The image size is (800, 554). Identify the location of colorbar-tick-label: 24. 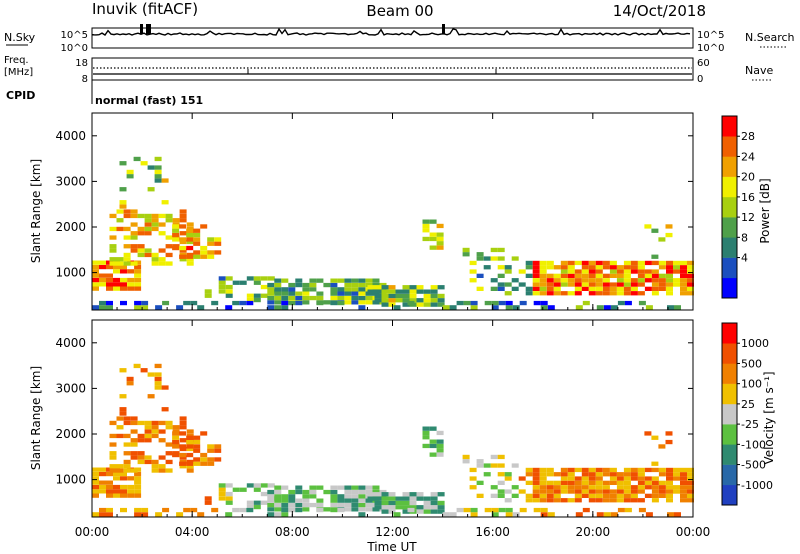
(748, 156).